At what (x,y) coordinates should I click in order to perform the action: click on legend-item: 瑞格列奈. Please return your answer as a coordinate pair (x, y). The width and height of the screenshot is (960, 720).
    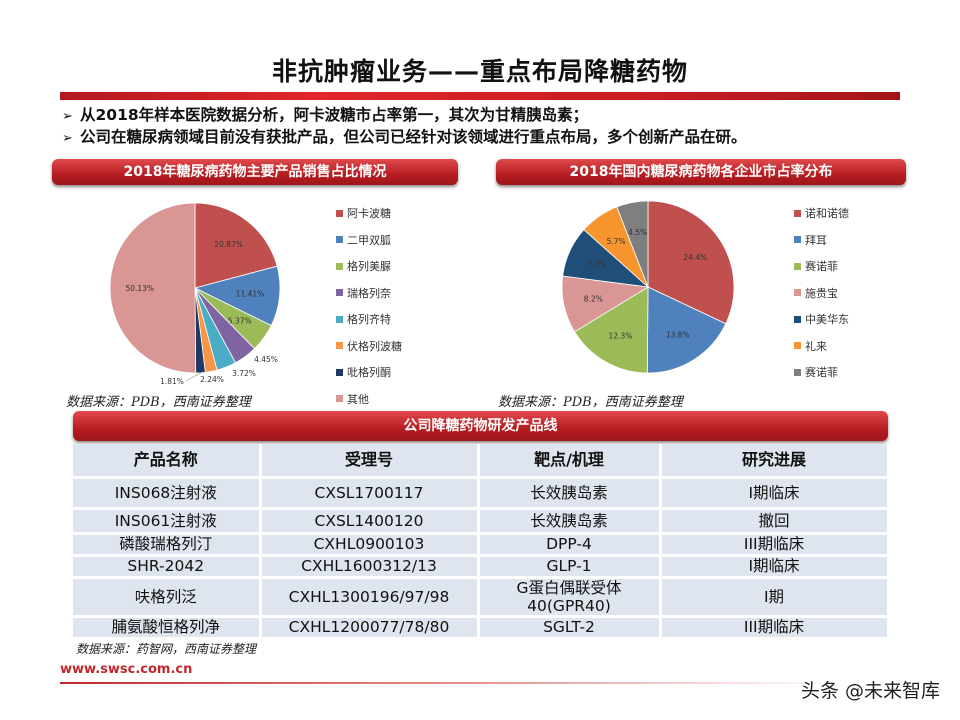
    Looking at the image, I should click on (369, 293).